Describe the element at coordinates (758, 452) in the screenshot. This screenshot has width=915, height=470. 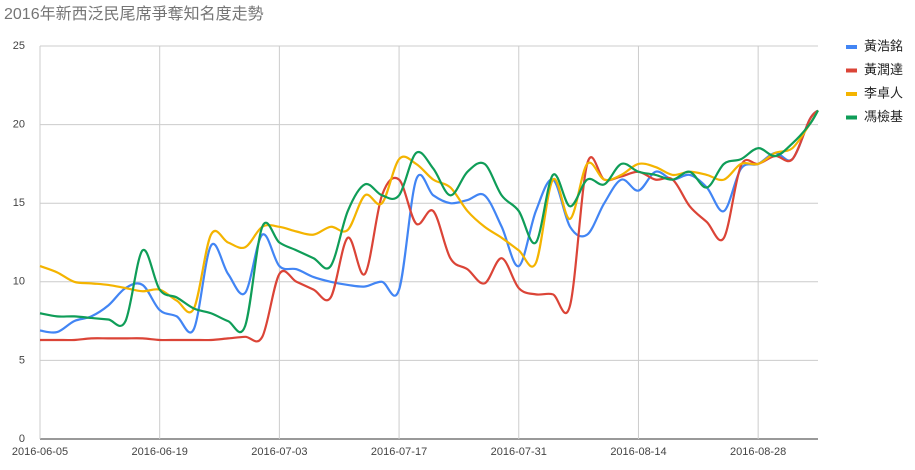
I see `x-tick-label: 2016-08-28` at that location.